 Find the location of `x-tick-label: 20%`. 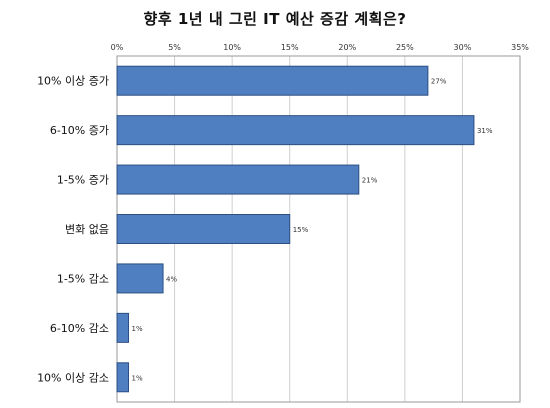

x-tick-label: 20% is located at coordinates (347, 47).